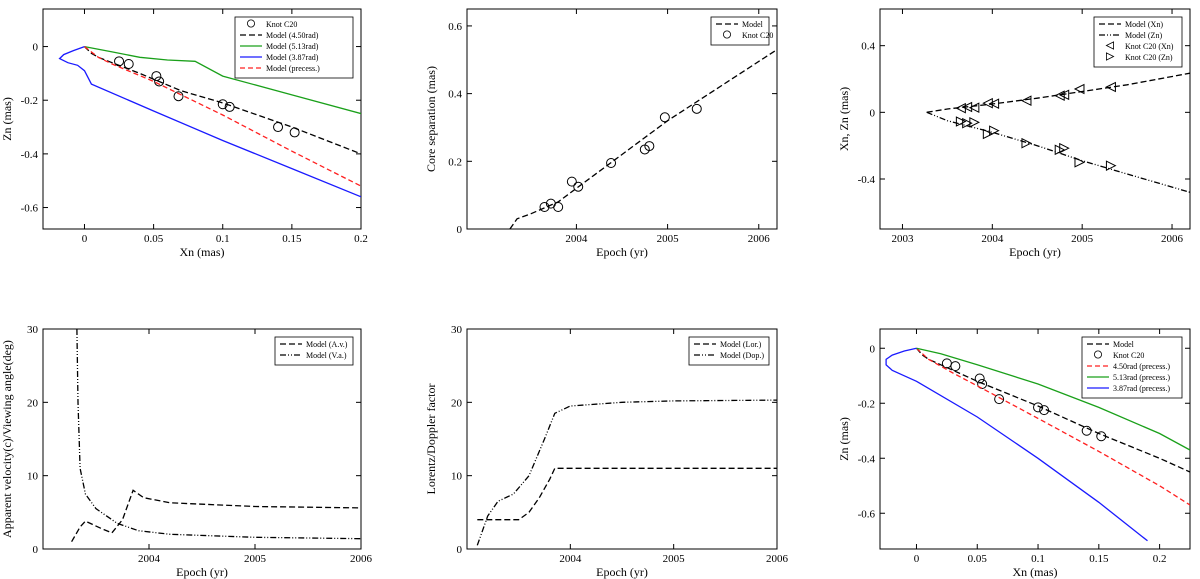 The width and height of the screenshot is (1200, 579). What do you see at coordinates (216, 516) in the screenshot?
I see `series-model-a-v-line` at bounding box center [216, 516].